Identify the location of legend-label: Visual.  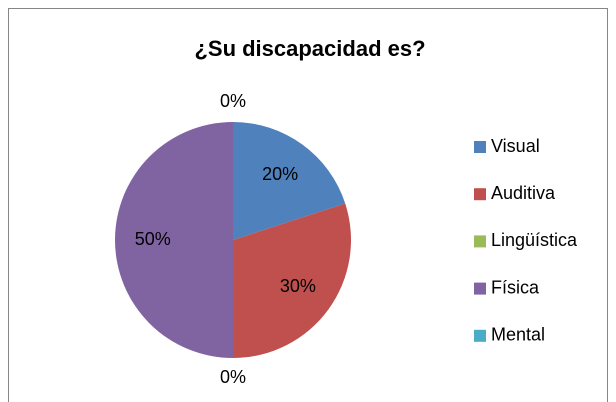
(515, 146).